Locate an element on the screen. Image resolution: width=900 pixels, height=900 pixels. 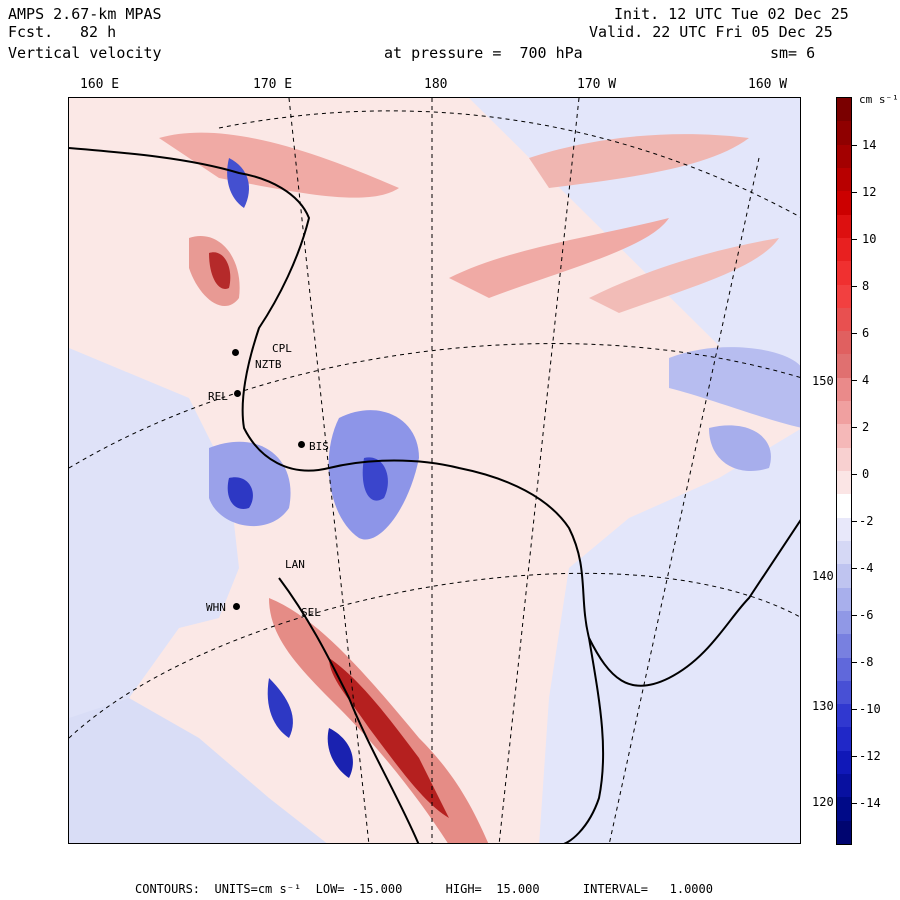
colorbar-tick-label: 2 is located at coordinates (866, 427).